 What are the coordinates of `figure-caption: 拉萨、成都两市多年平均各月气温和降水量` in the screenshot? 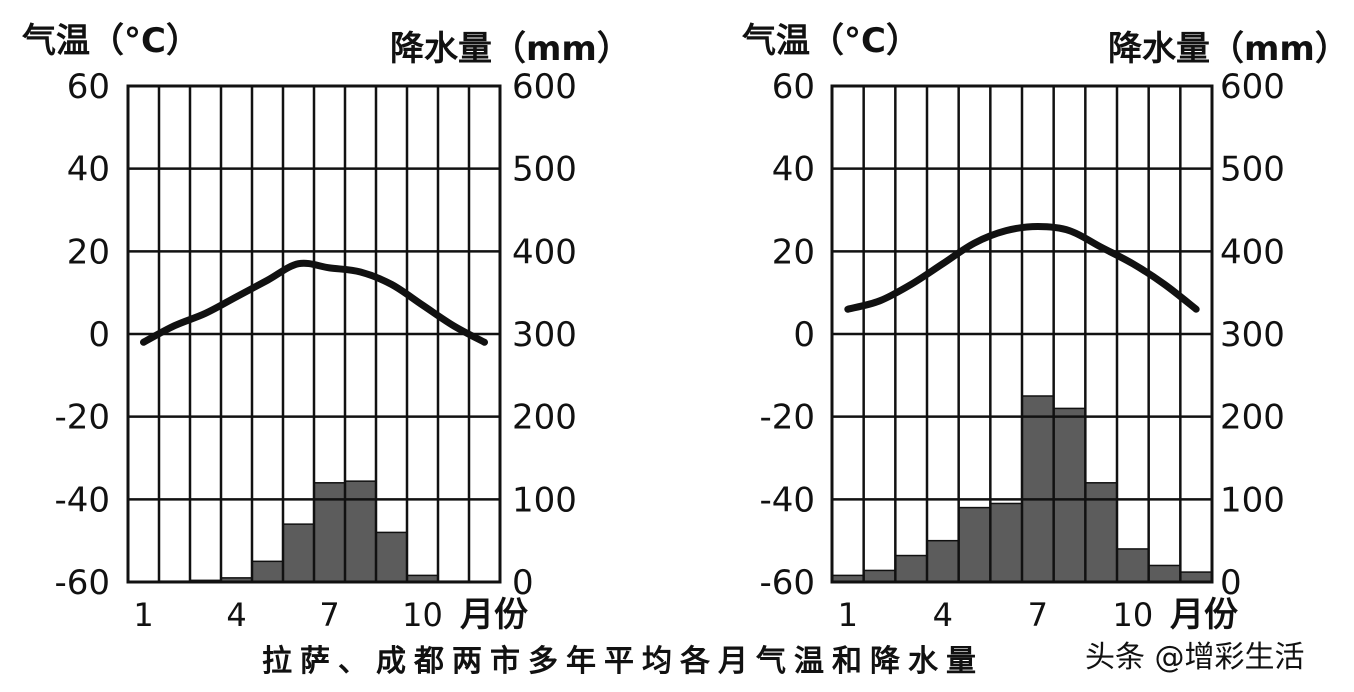 It's located at (623, 658).